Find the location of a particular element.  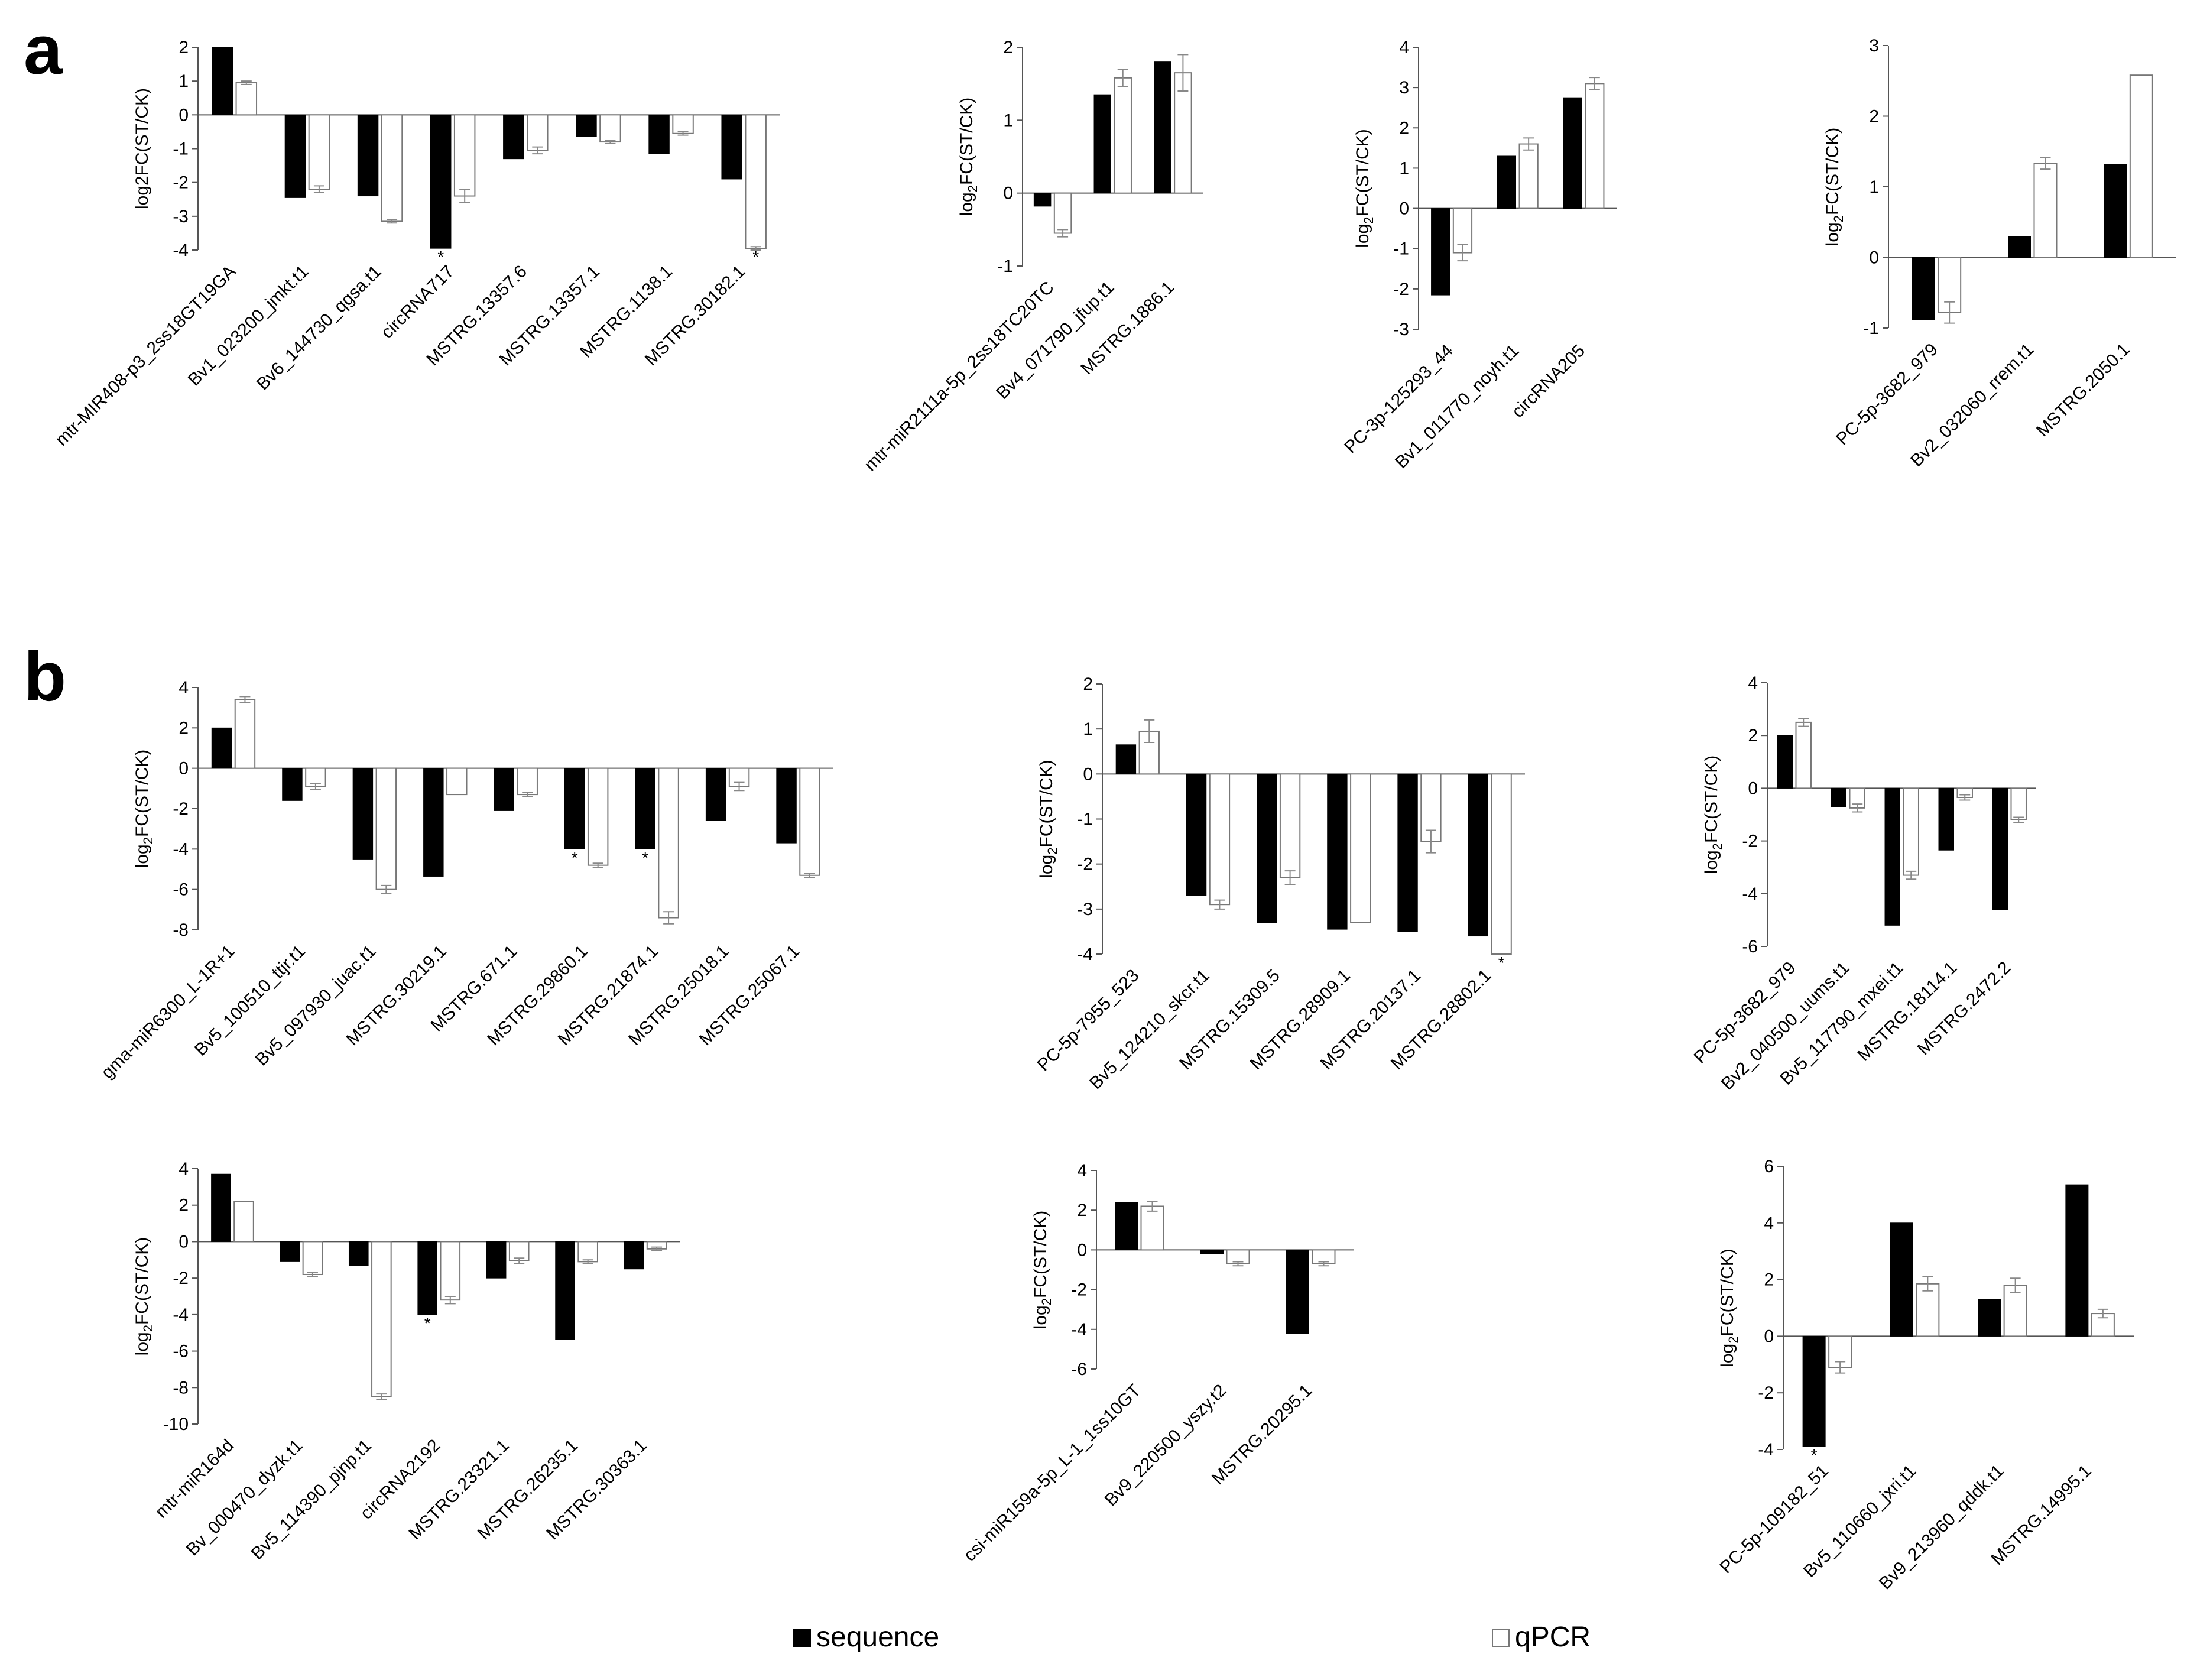

category-label: Bv1_011770_noyh.t1 is located at coordinates (1457, 407).